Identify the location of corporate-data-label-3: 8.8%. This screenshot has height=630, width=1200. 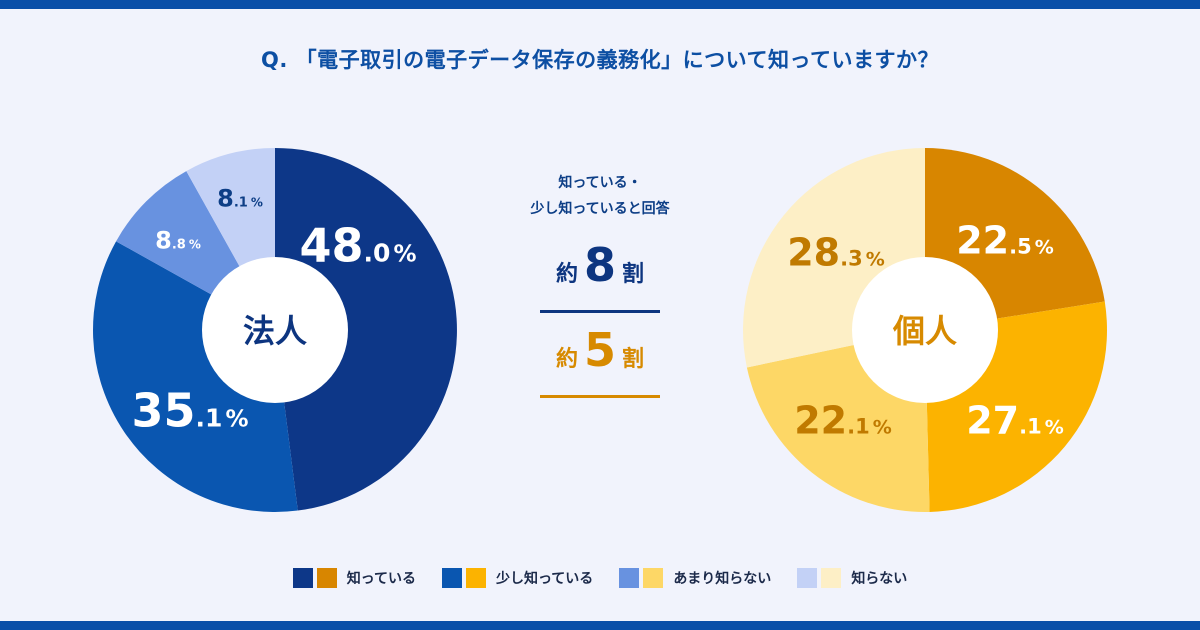
(178, 241).